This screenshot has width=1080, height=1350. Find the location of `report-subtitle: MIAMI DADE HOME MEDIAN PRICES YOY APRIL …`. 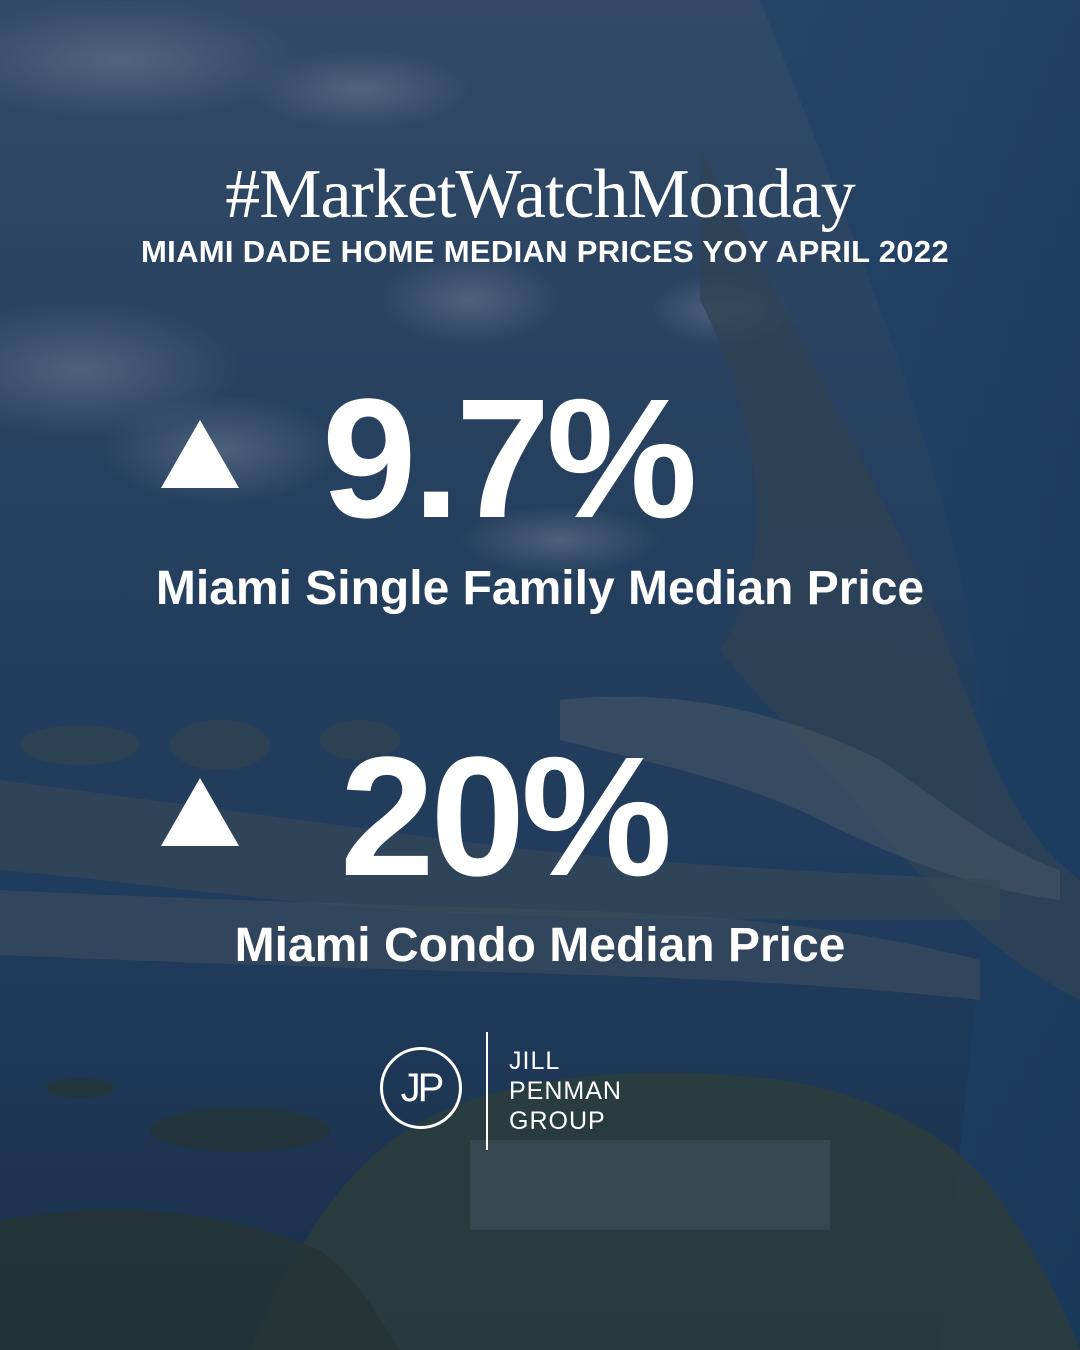

report-subtitle: MIAMI DADE HOME MEDIAN PRICES YOY APRIL … is located at coordinates (545, 251).